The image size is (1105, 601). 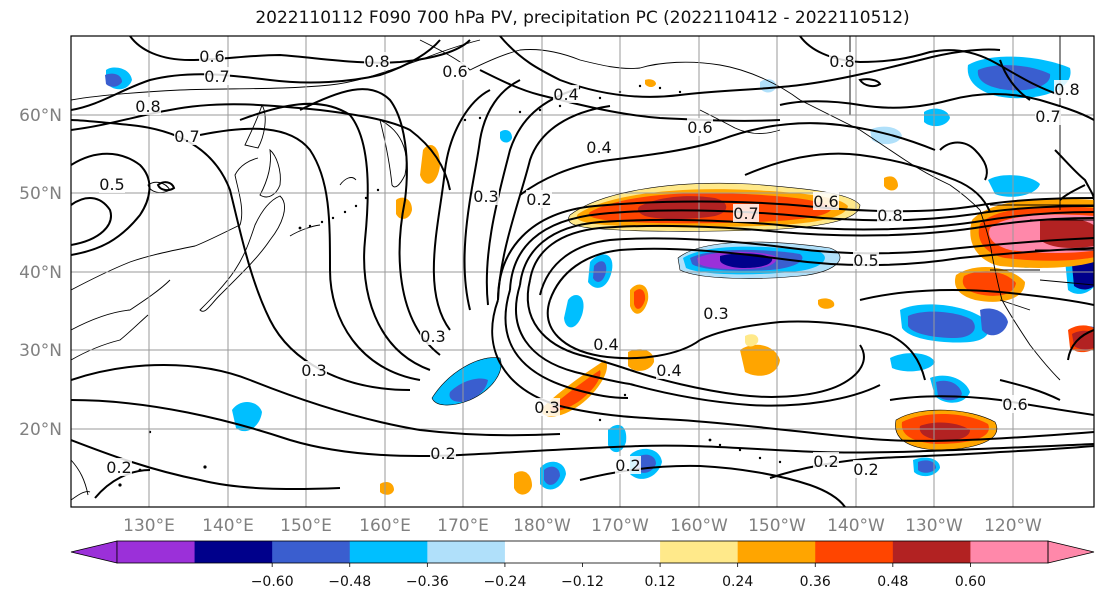 I want to click on lat-label: 30°N, so click(x=40, y=351).